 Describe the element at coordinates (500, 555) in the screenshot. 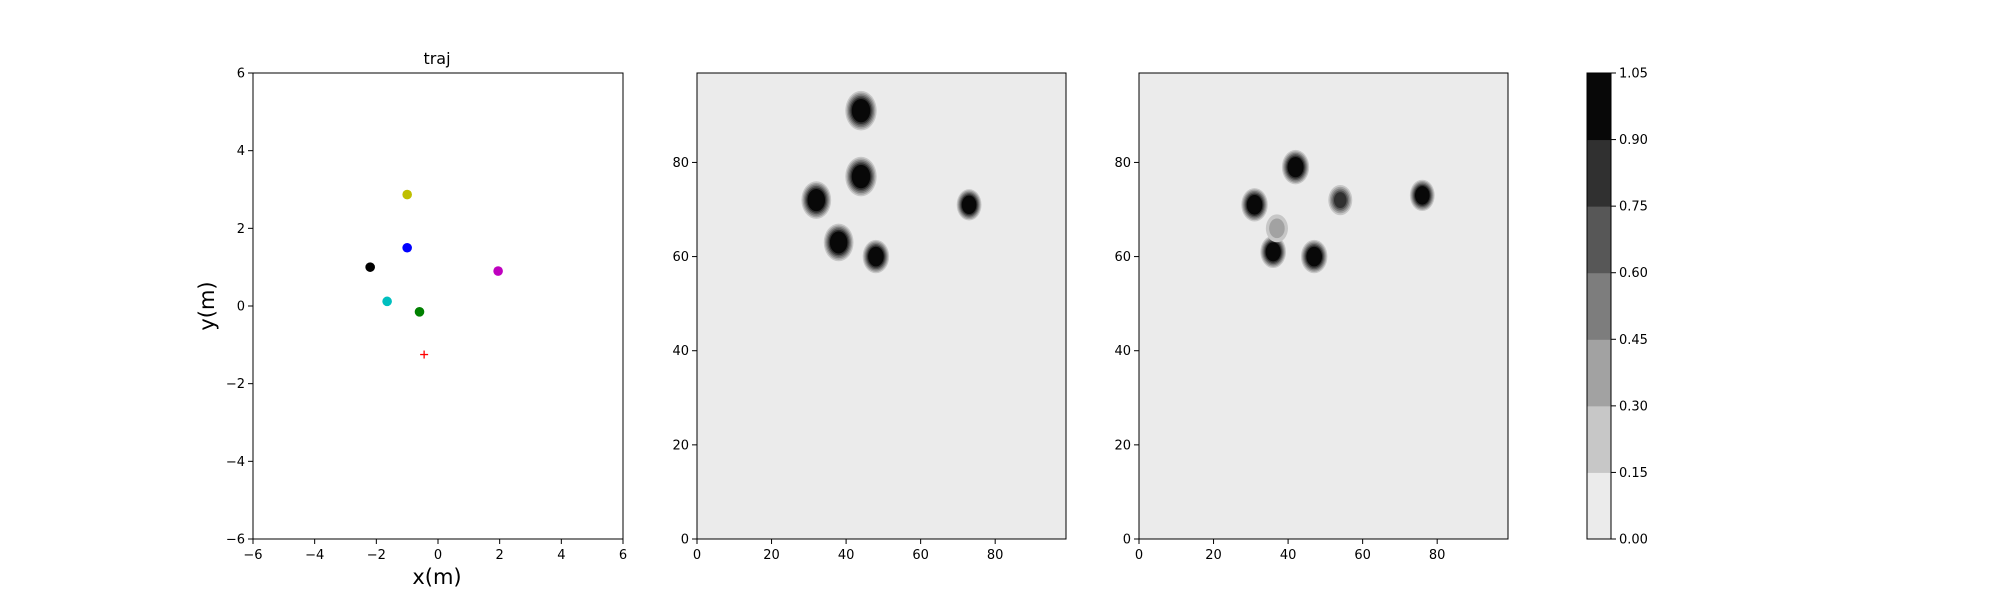

I see `x-tick-label: 2` at that location.